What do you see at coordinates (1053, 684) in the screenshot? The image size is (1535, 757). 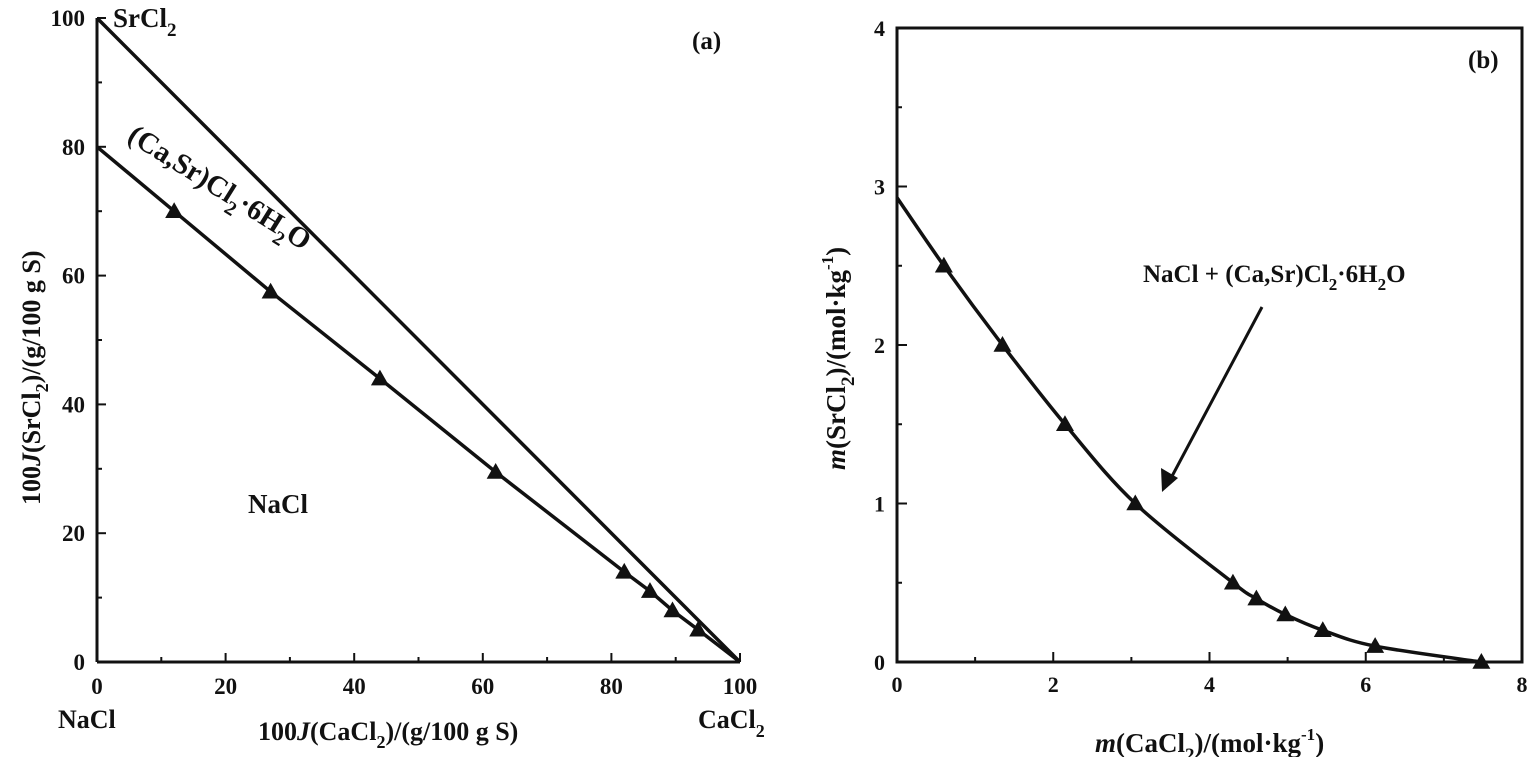 I see `panel-b-x-tick-label: 2` at bounding box center [1053, 684].